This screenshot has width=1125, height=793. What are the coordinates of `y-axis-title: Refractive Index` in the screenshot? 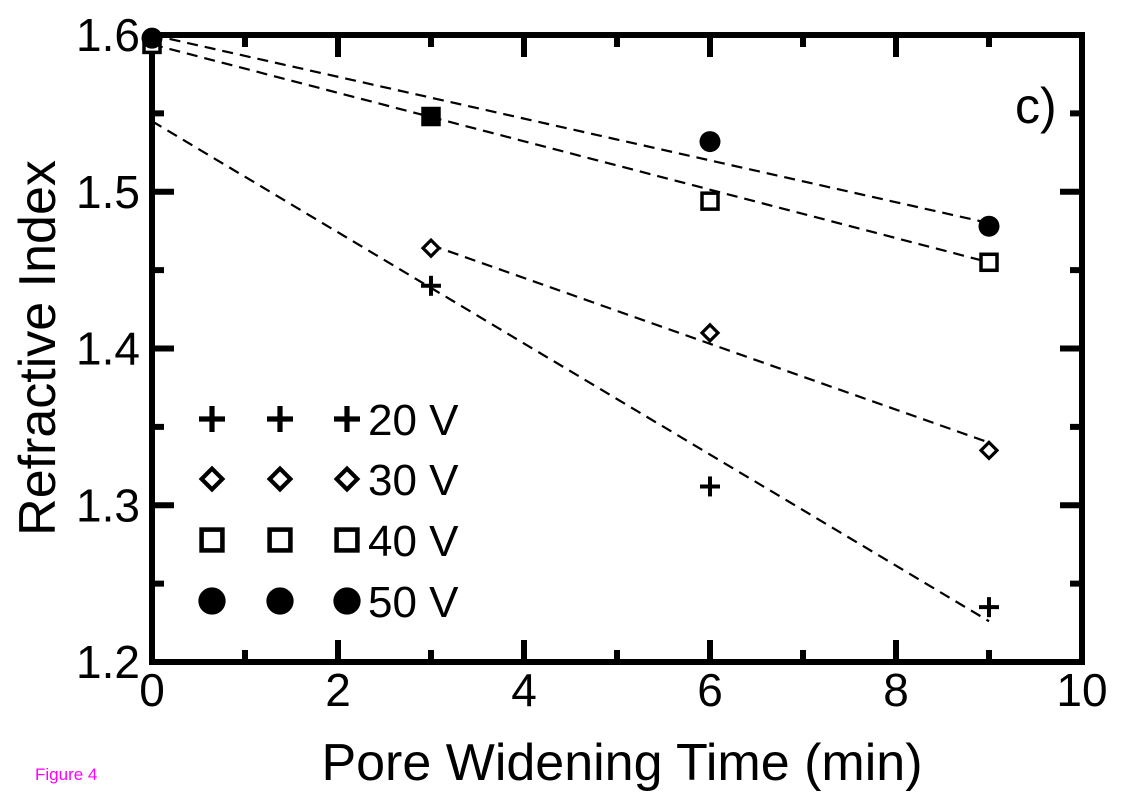 It's located at (38, 348).